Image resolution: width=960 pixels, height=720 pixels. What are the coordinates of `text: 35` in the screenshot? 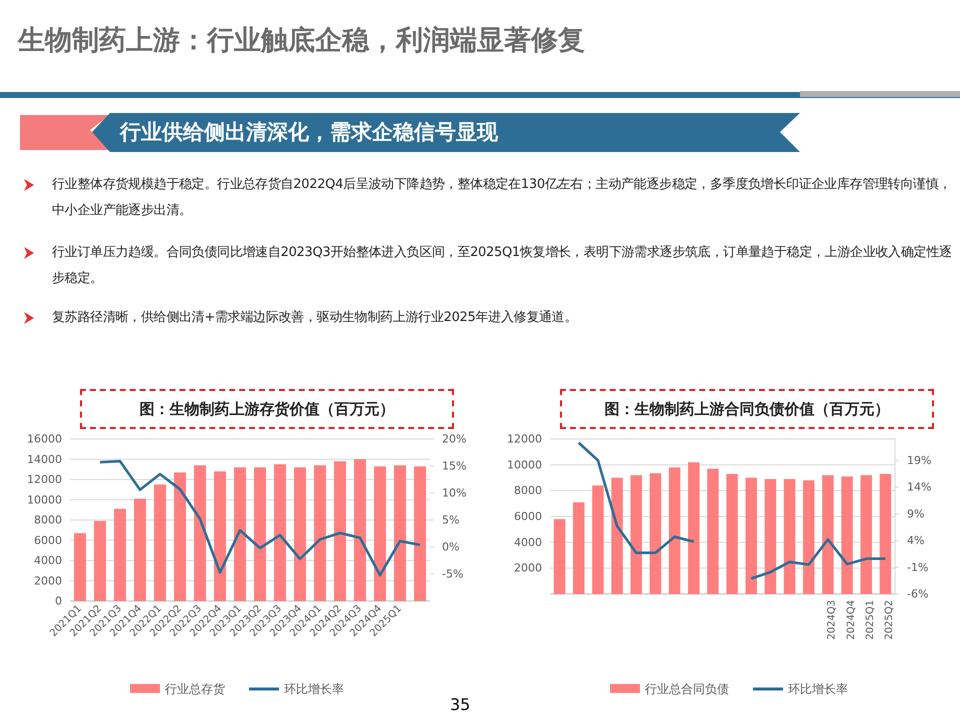 It's located at (460, 704).